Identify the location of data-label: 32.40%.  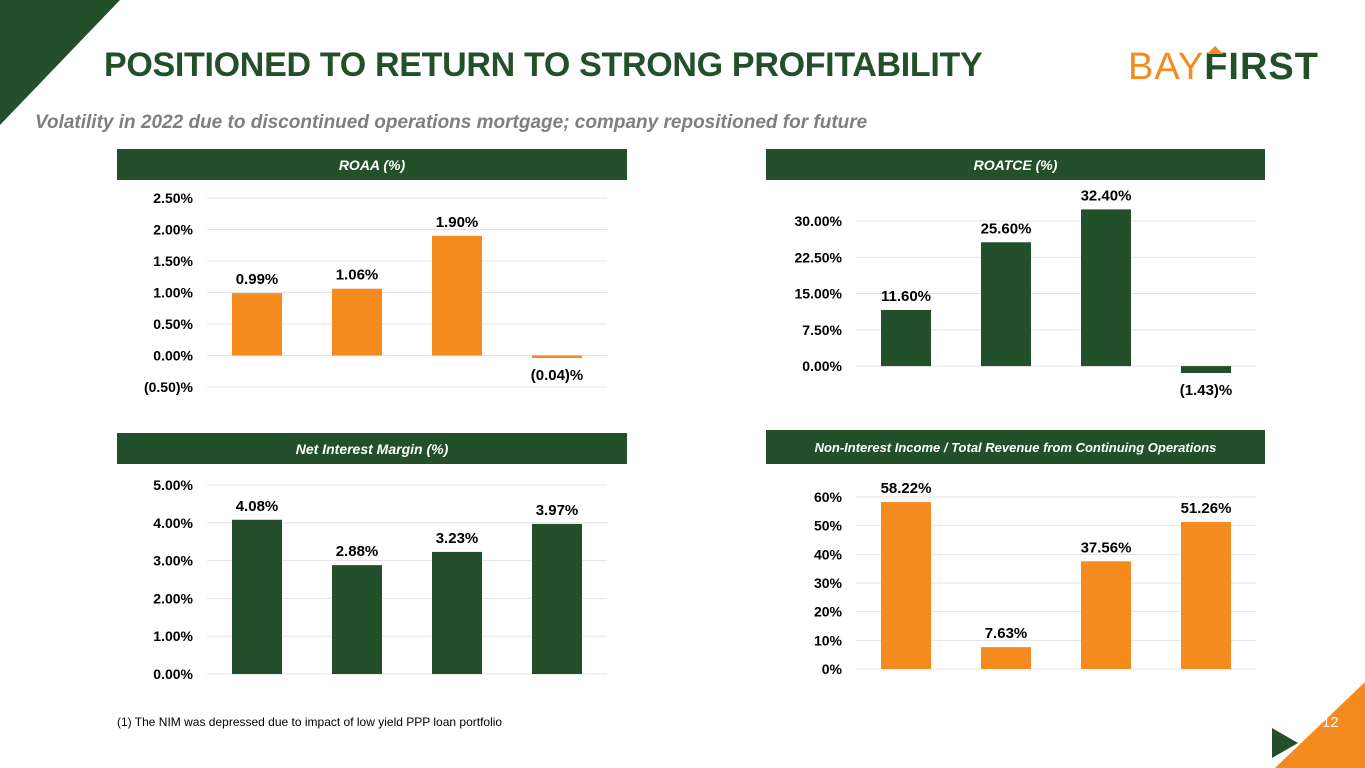
(1106, 195).